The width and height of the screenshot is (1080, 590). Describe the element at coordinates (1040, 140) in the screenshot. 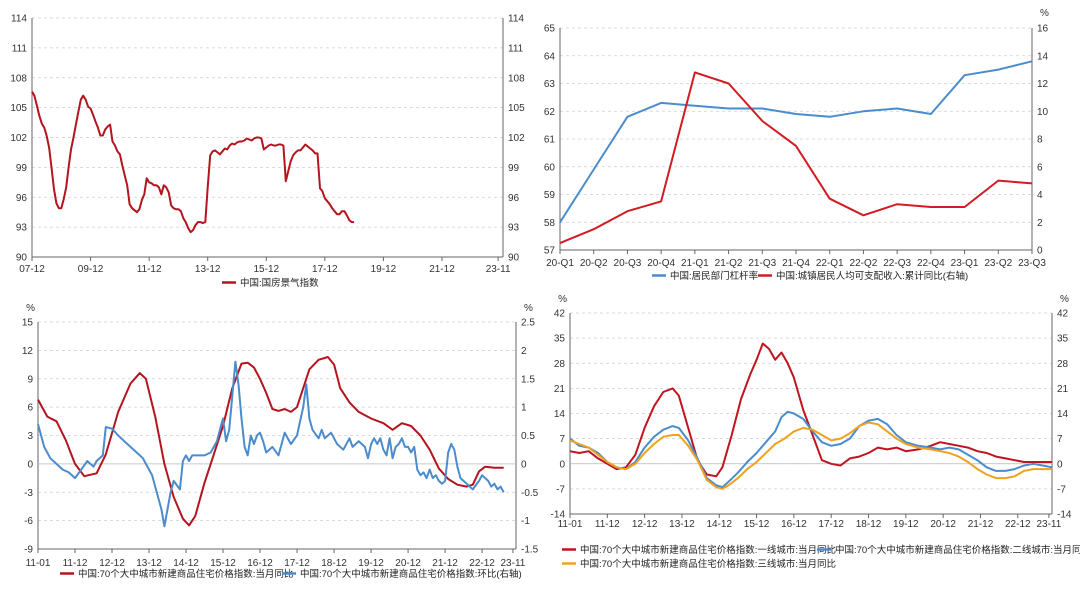

I see `y2-tick-label: 8` at that location.